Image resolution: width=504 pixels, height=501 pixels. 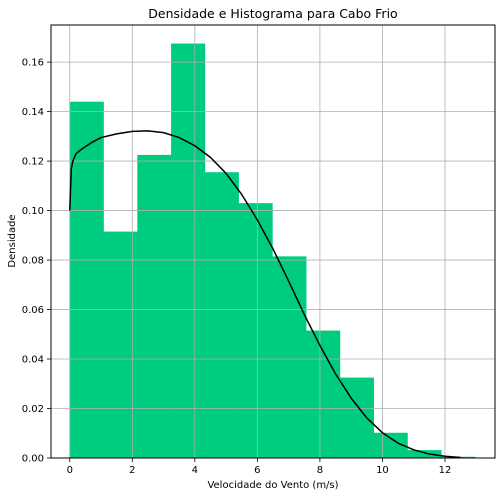 What do you see at coordinates (132, 470) in the screenshot?
I see `x-tick-label: 2` at bounding box center [132, 470].